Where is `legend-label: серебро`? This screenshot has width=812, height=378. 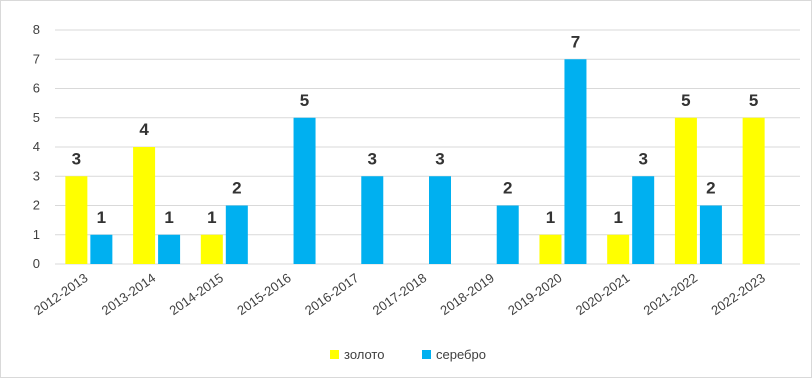 legend-label: серебро is located at coordinates (461, 354).